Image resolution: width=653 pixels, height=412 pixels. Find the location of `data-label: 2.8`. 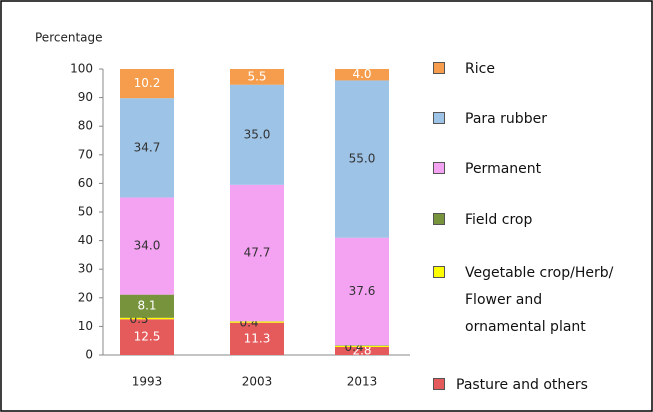

data-label: 2.8 is located at coordinates (361, 350).